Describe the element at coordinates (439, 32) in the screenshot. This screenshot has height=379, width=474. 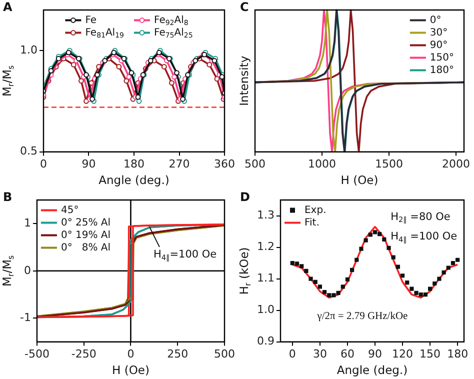
I see `legend-label: 30°` at that location.